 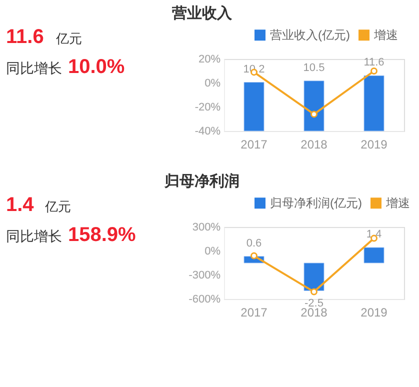 What do you see at coordinates (207, 132) in the screenshot?
I see `y-tick-label: -40%` at bounding box center [207, 132].